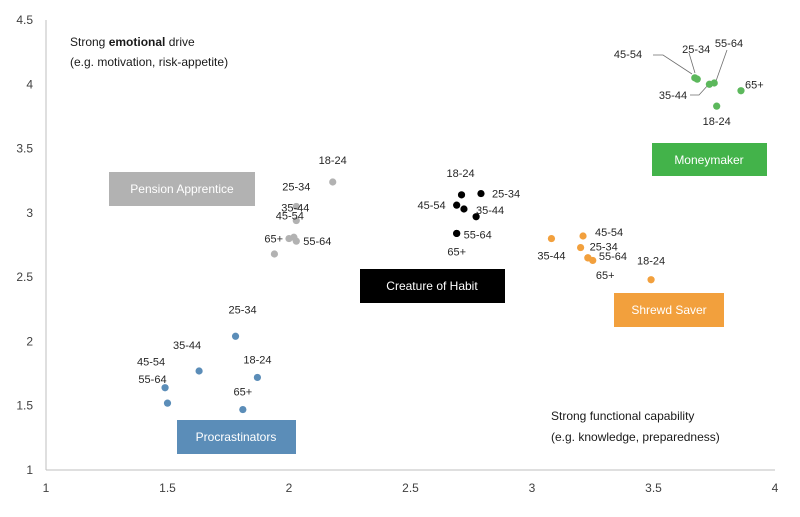 The image size is (800, 517). Describe the element at coordinates (532, 488) in the screenshot. I see `x-tick-label: 3` at that location.